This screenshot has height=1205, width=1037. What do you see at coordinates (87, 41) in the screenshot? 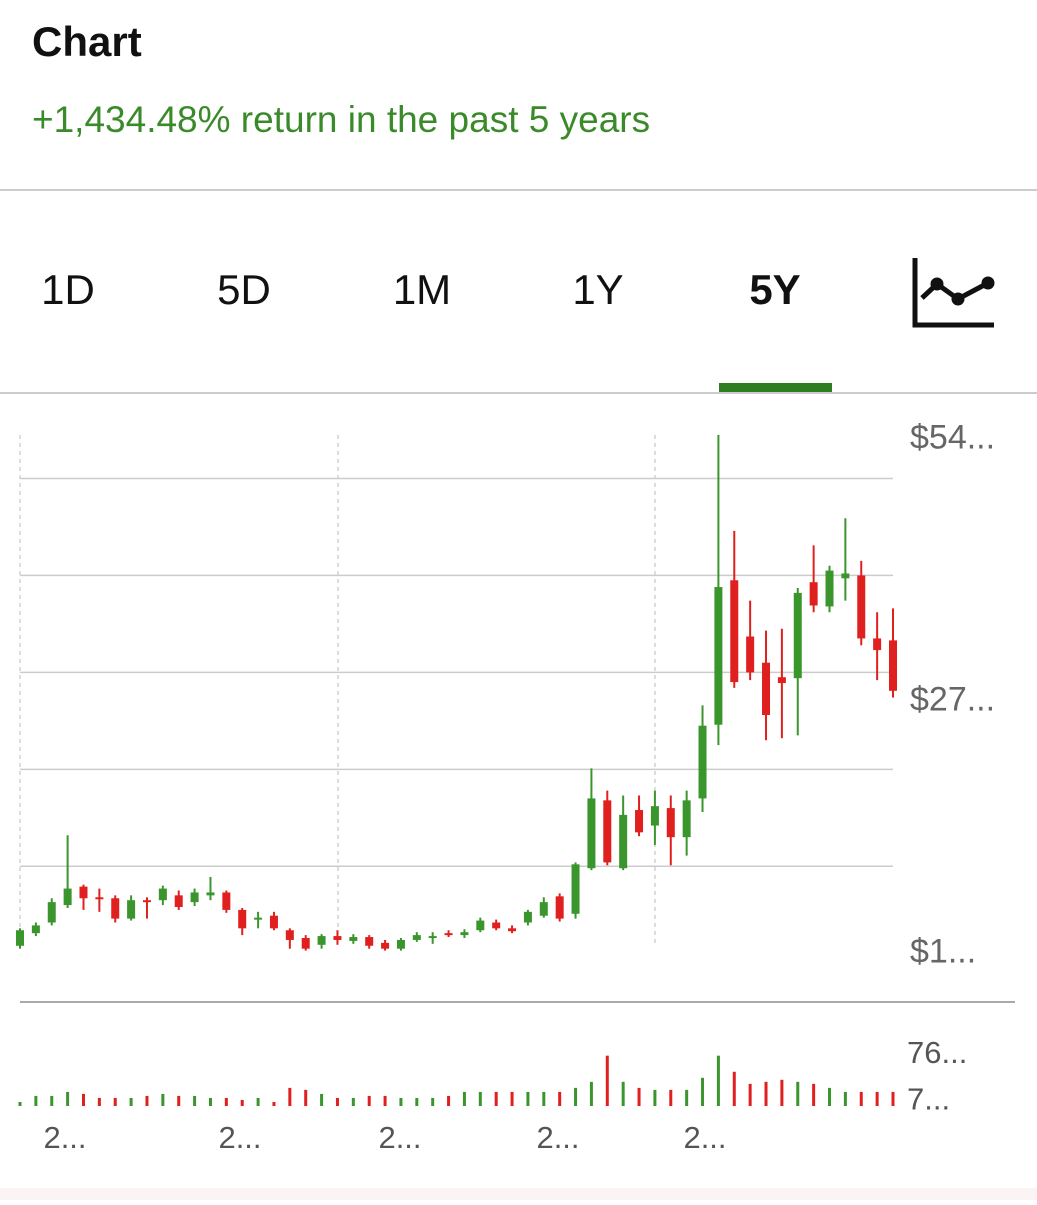
I see `header-title: Chart` at bounding box center [87, 41].